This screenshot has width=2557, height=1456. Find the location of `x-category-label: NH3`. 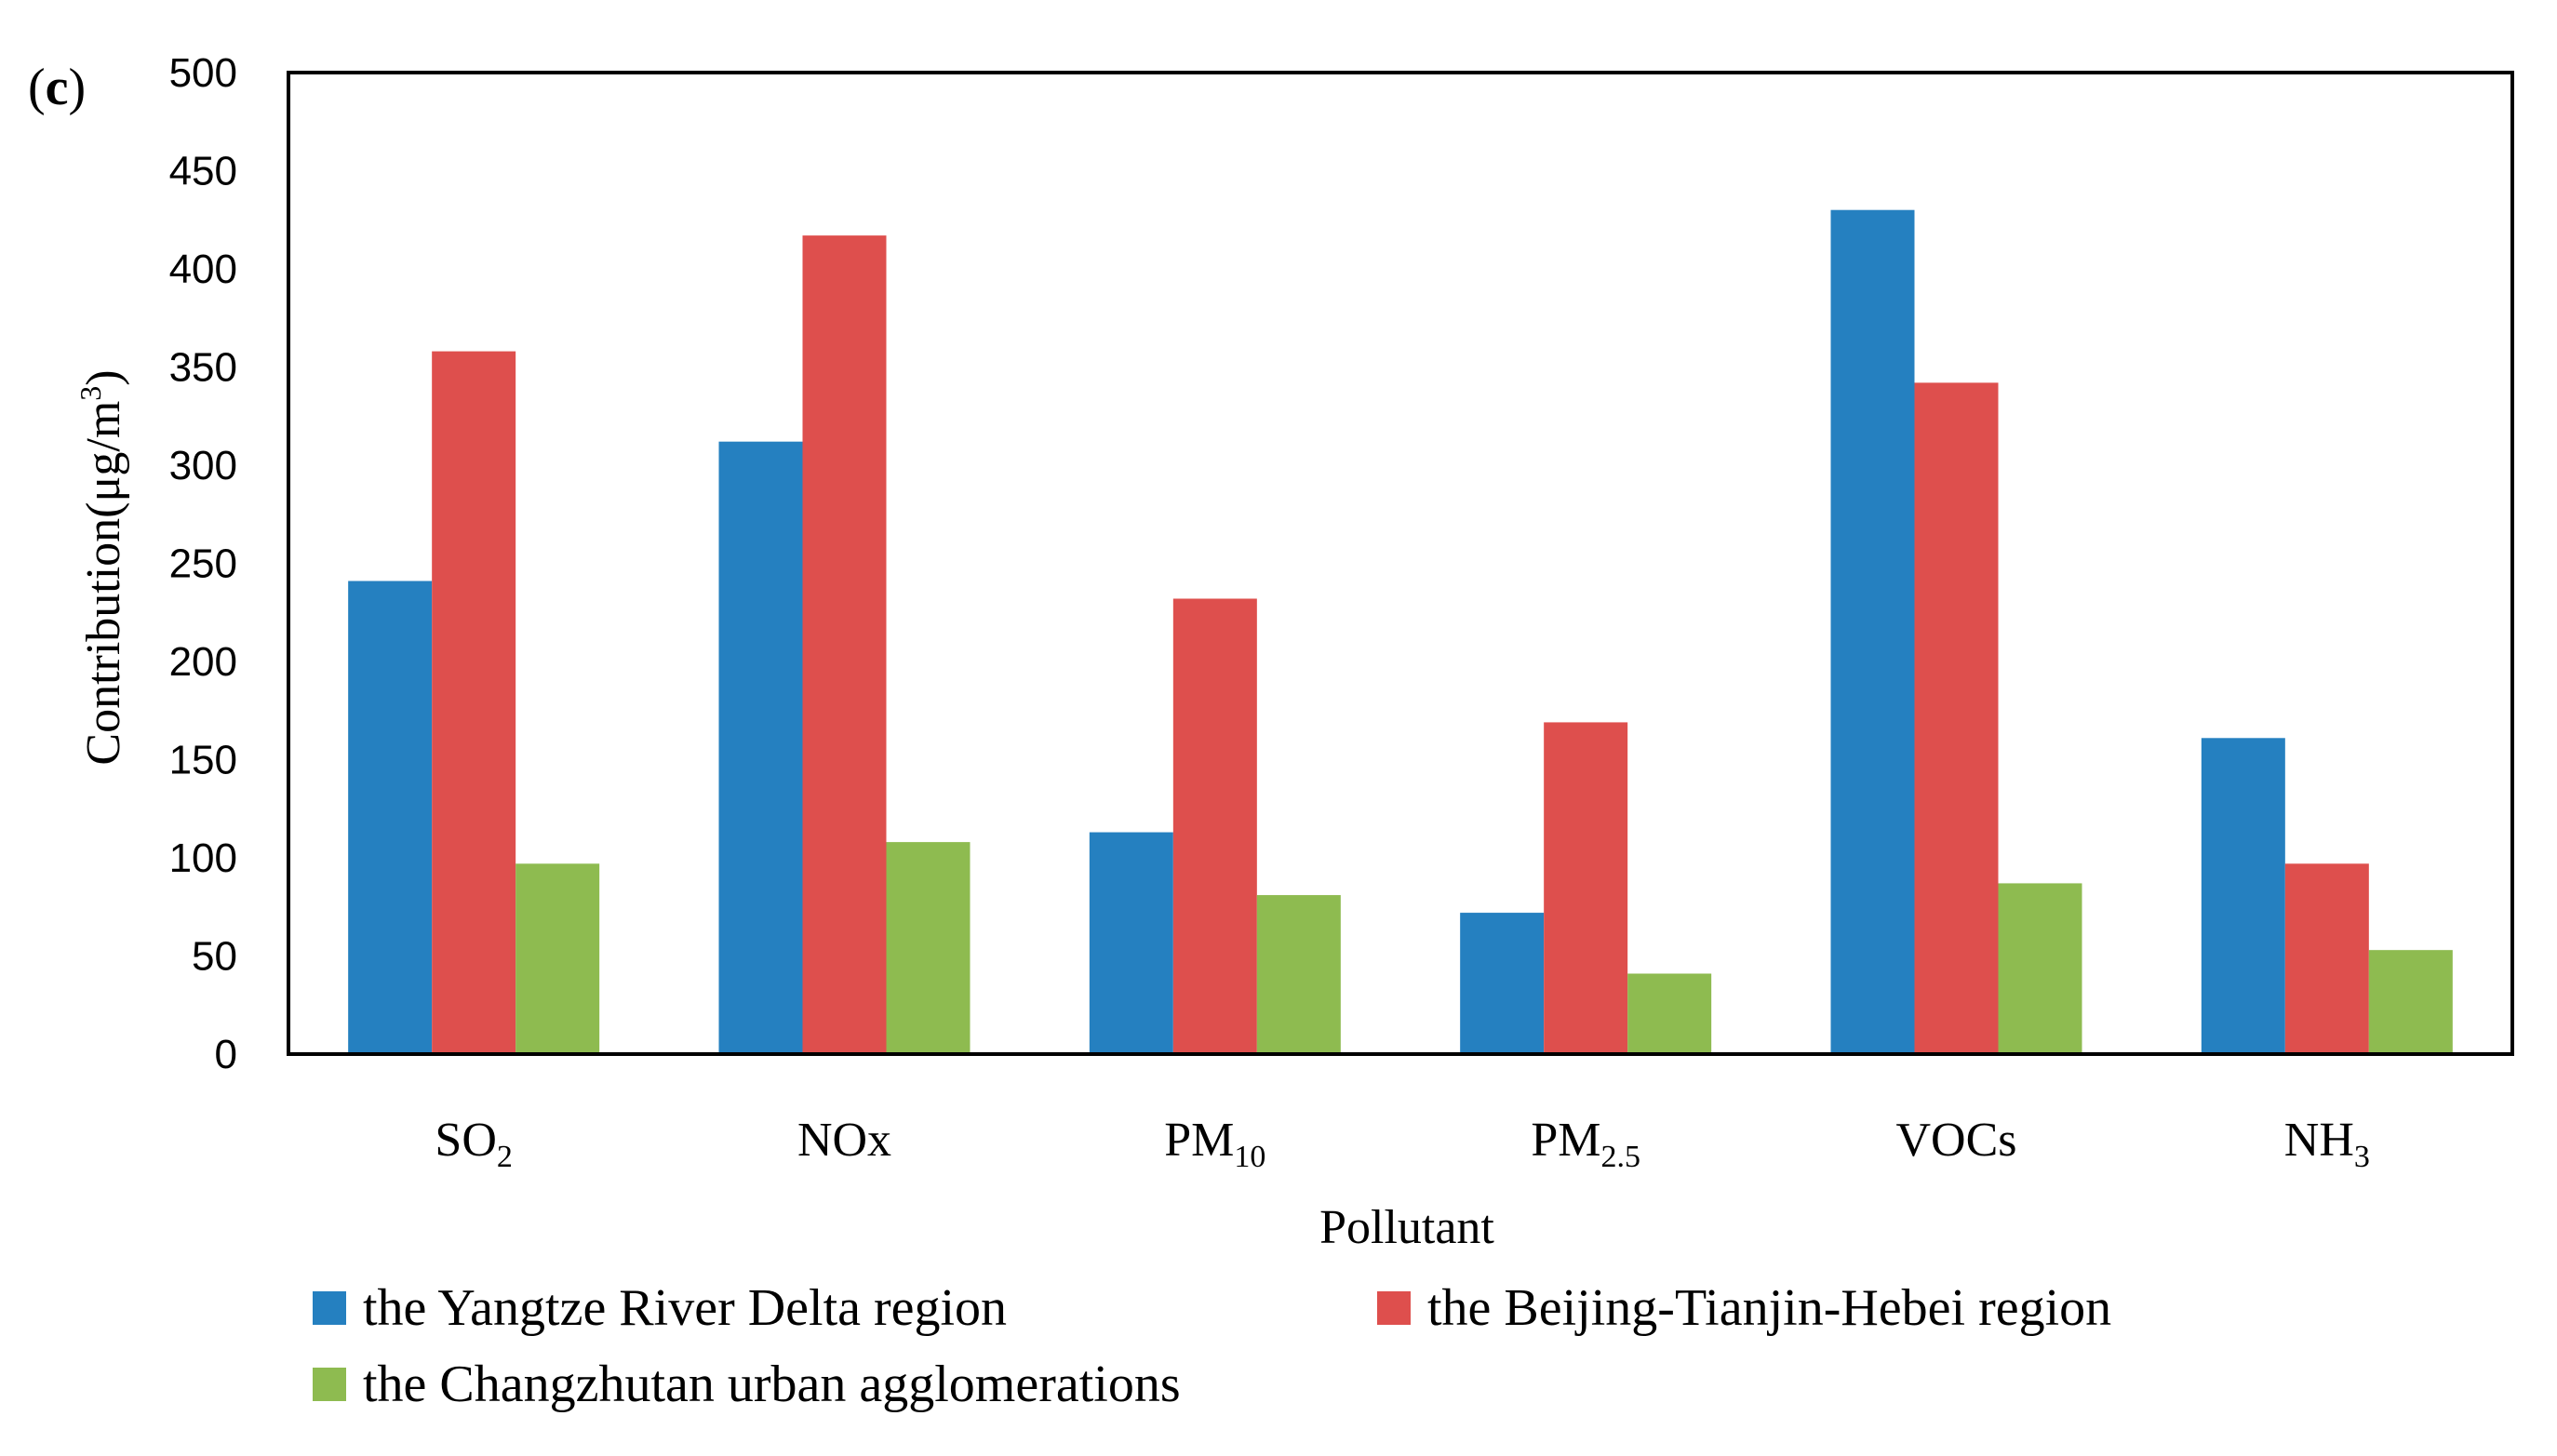

x-category-label: NH3 is located at coordinates (2327, 1144).